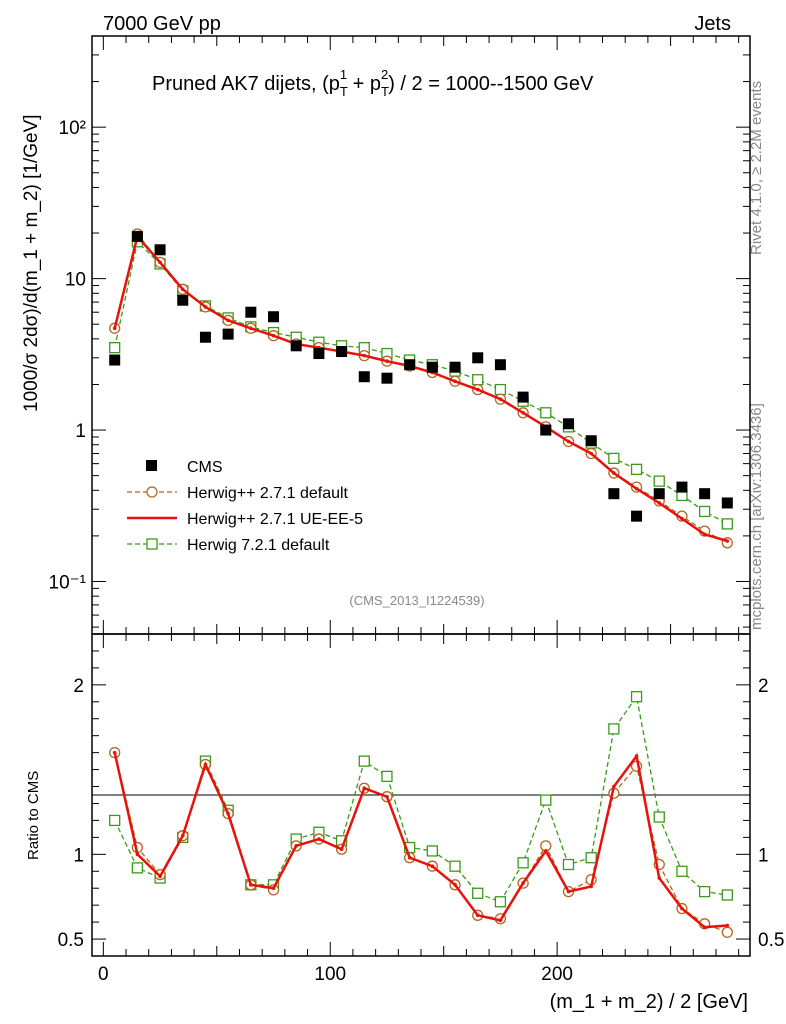 Image resolution: width=786 pixels, height=1024 pixels. Describe the element at coordinates (205, 467) in the screenshot. I see `legend-label: CMS` at that location.